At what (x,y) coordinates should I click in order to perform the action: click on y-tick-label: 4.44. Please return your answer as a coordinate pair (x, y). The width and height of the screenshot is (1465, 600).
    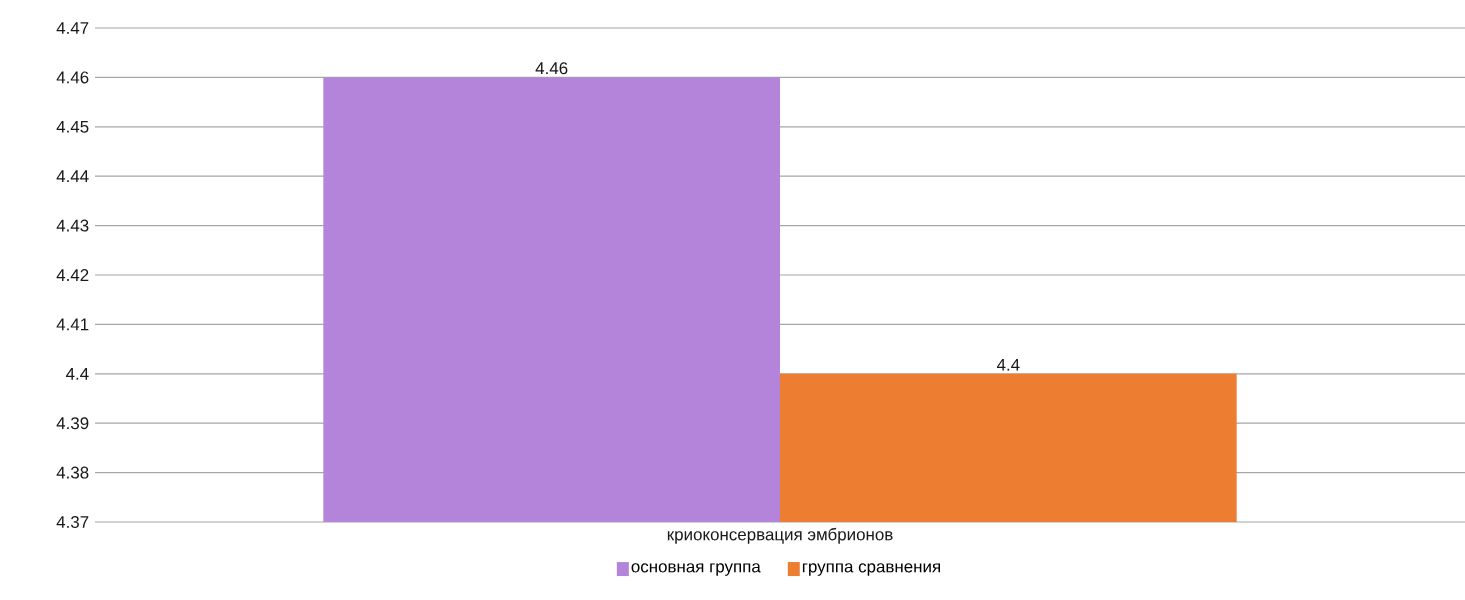
    Looking at the image, I should click on (72, 176).